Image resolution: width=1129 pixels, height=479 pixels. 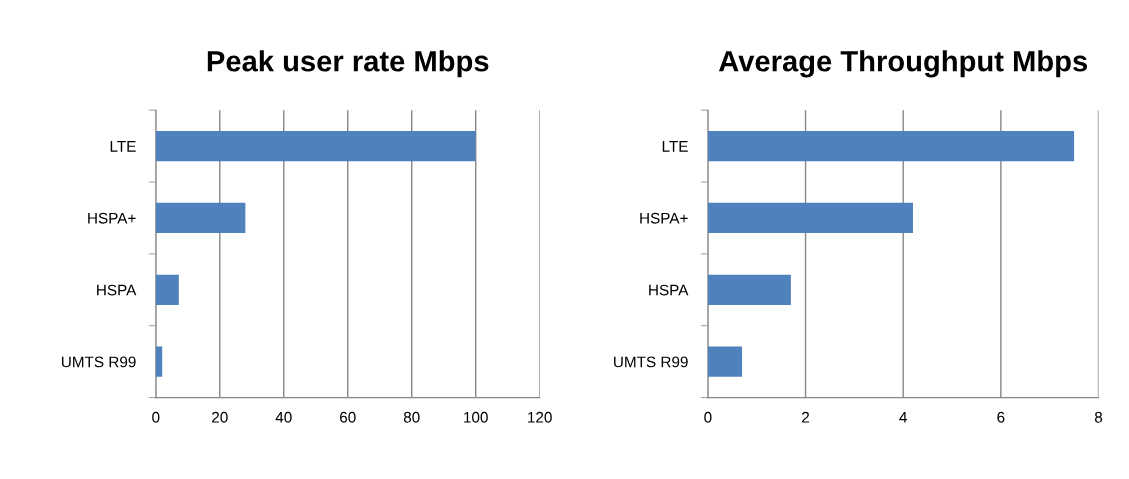 What do you see at coordinates (903, 417) in the screenshot?
I see `x-tick-label: 4` at bounding box center [903, 417].